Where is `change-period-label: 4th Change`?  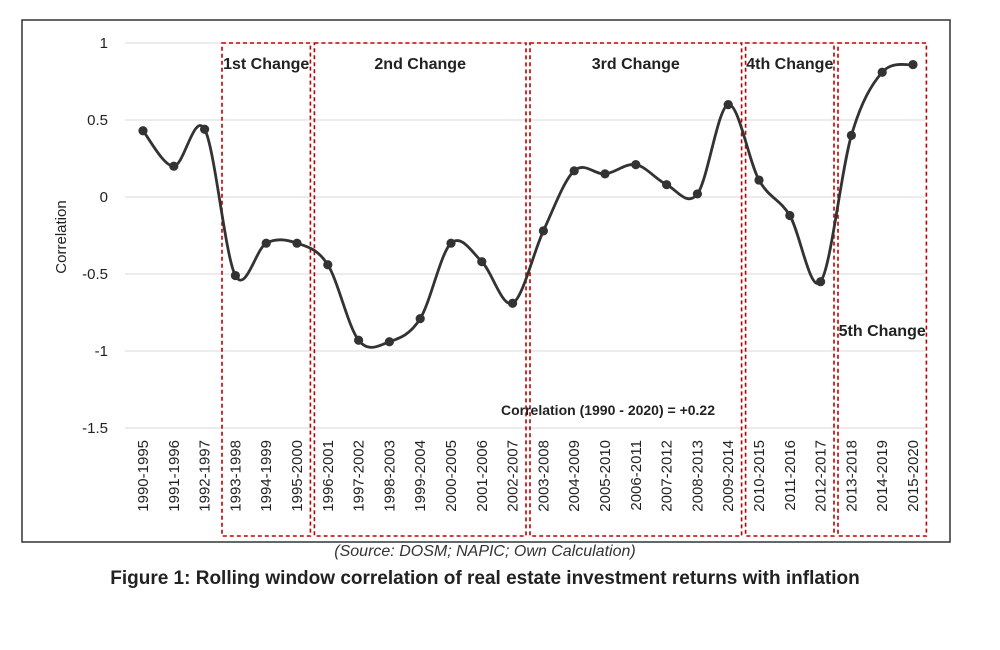
change-period-label: 4th Change is located at coordinates (789, 64).